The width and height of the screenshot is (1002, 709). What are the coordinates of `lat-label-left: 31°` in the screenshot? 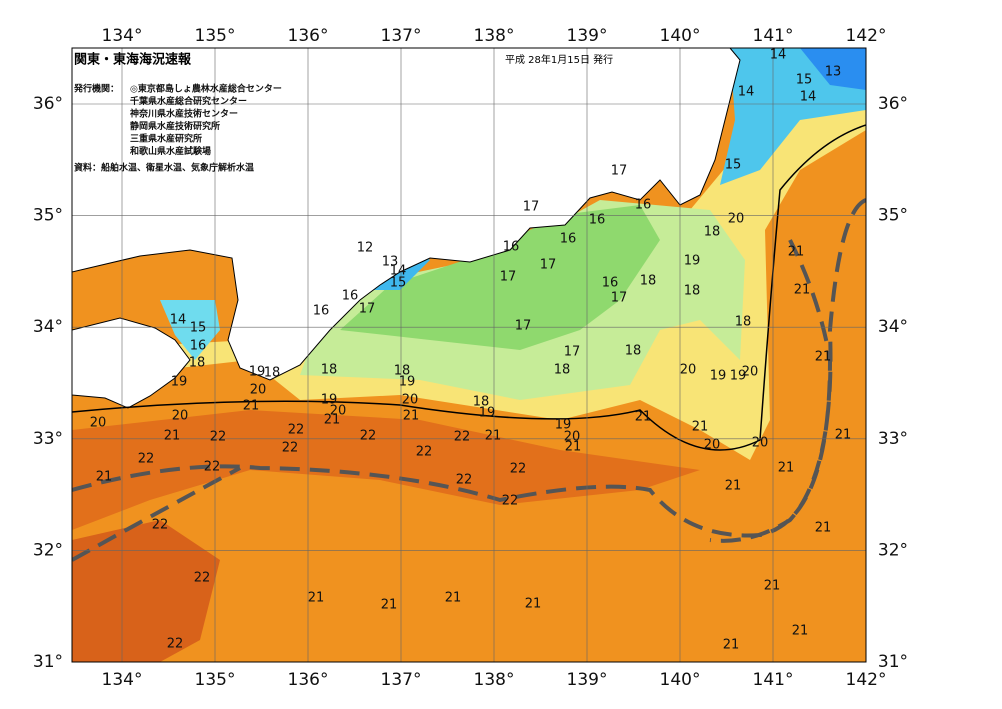 It's located at (48, 662).